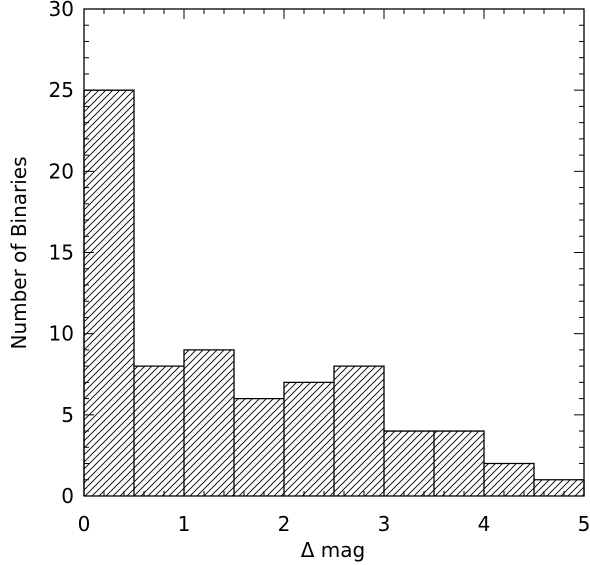  Describe the element at coordinates (61, 334) in the screenshot. I see `y-tick-label: 10` at that location.